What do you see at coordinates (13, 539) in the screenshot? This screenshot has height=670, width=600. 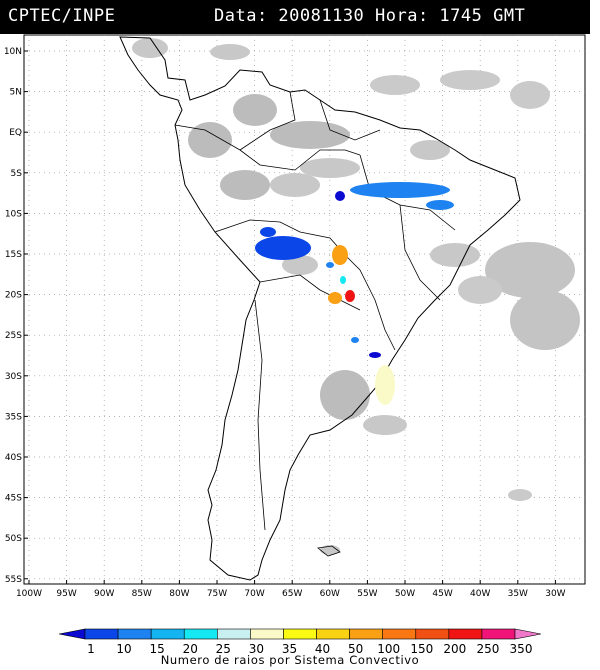 I see `lat-label: 50S` at bounding box center [13, 539].